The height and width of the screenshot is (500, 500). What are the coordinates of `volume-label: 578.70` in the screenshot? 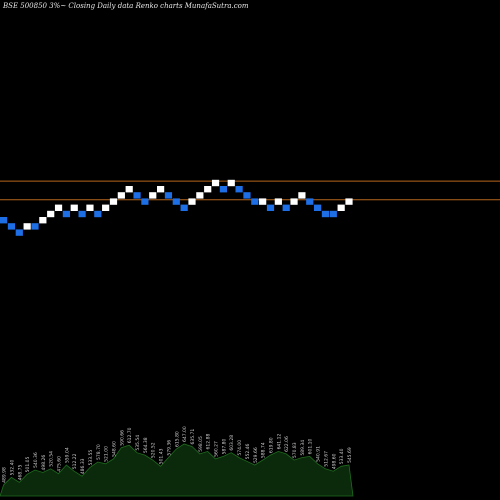 It's located at (99, 452).